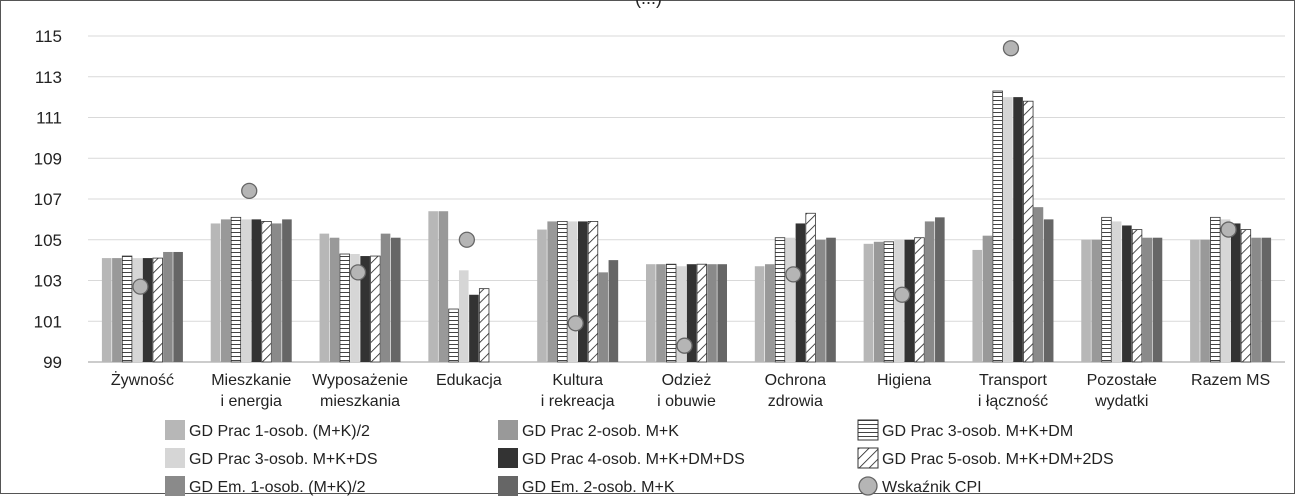 This screenshot has width=1297, height=496. I want to click on y-tick-label: 105, so click(48, 240).